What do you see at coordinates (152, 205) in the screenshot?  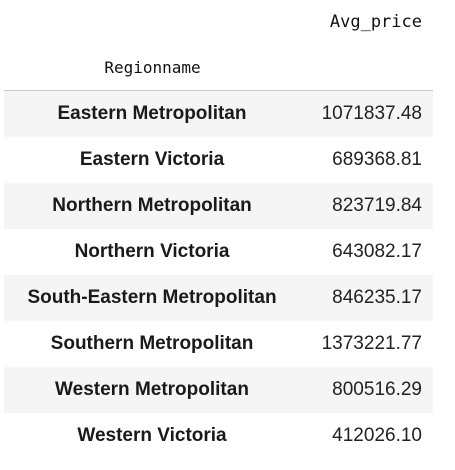 I see `row-index-label: Northern Metropolitan` at bounding box center [152, 205].